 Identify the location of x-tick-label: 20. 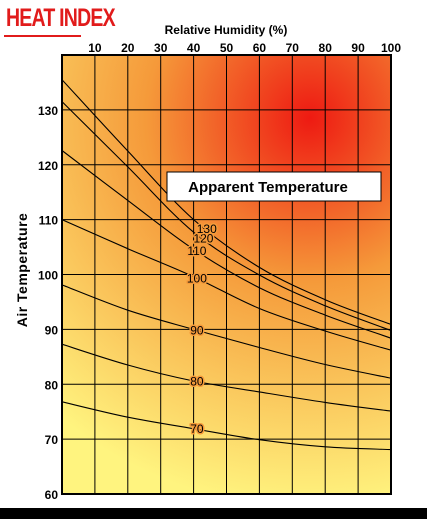
(128, 48).